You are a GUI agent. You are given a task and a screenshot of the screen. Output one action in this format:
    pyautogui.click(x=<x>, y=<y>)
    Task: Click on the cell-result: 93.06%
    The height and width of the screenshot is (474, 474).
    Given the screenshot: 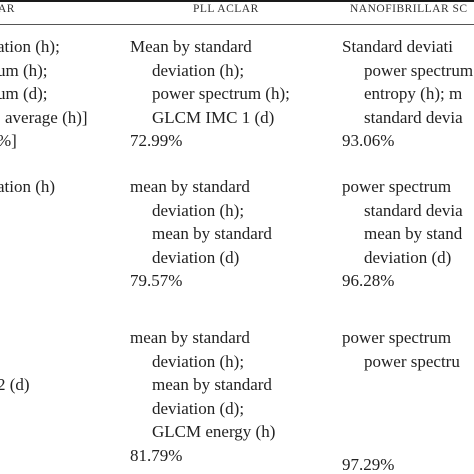 What is the action you would take?
    pyautogui.click(x=368, y=140)
    